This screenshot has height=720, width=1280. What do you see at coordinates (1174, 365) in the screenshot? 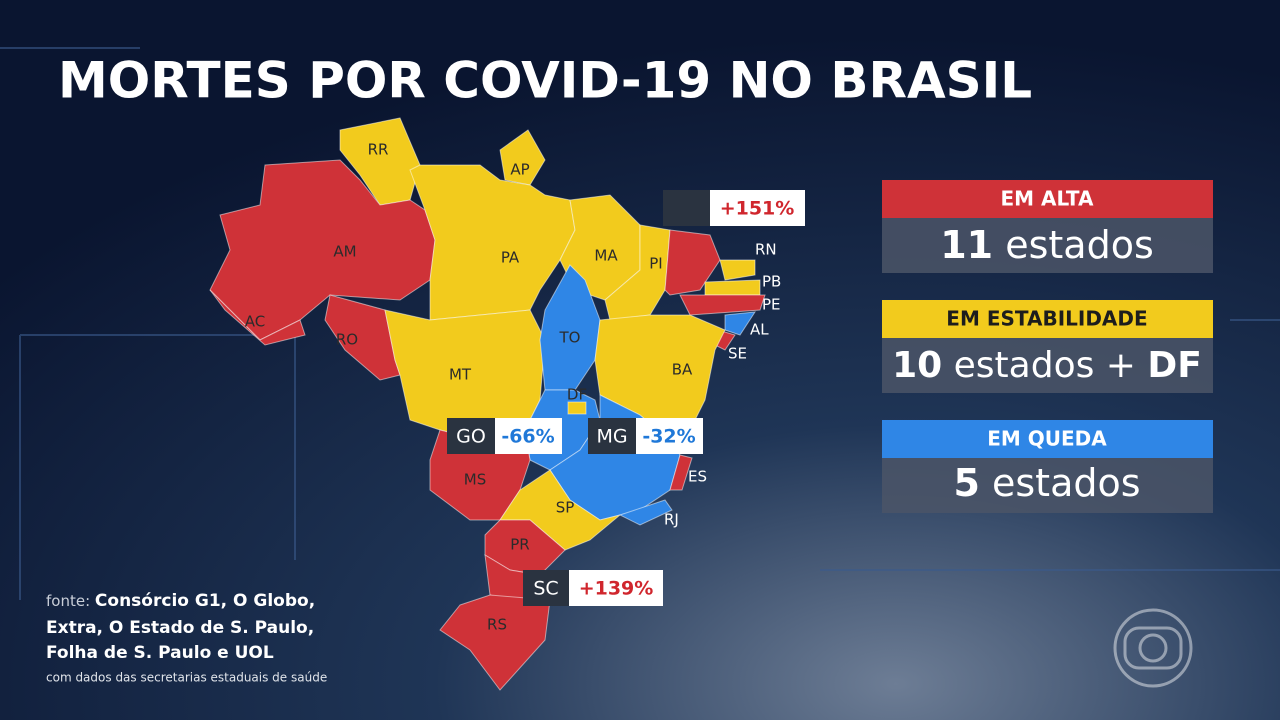
I see `legend-extra: DF` at bounding box center [1174, 365].